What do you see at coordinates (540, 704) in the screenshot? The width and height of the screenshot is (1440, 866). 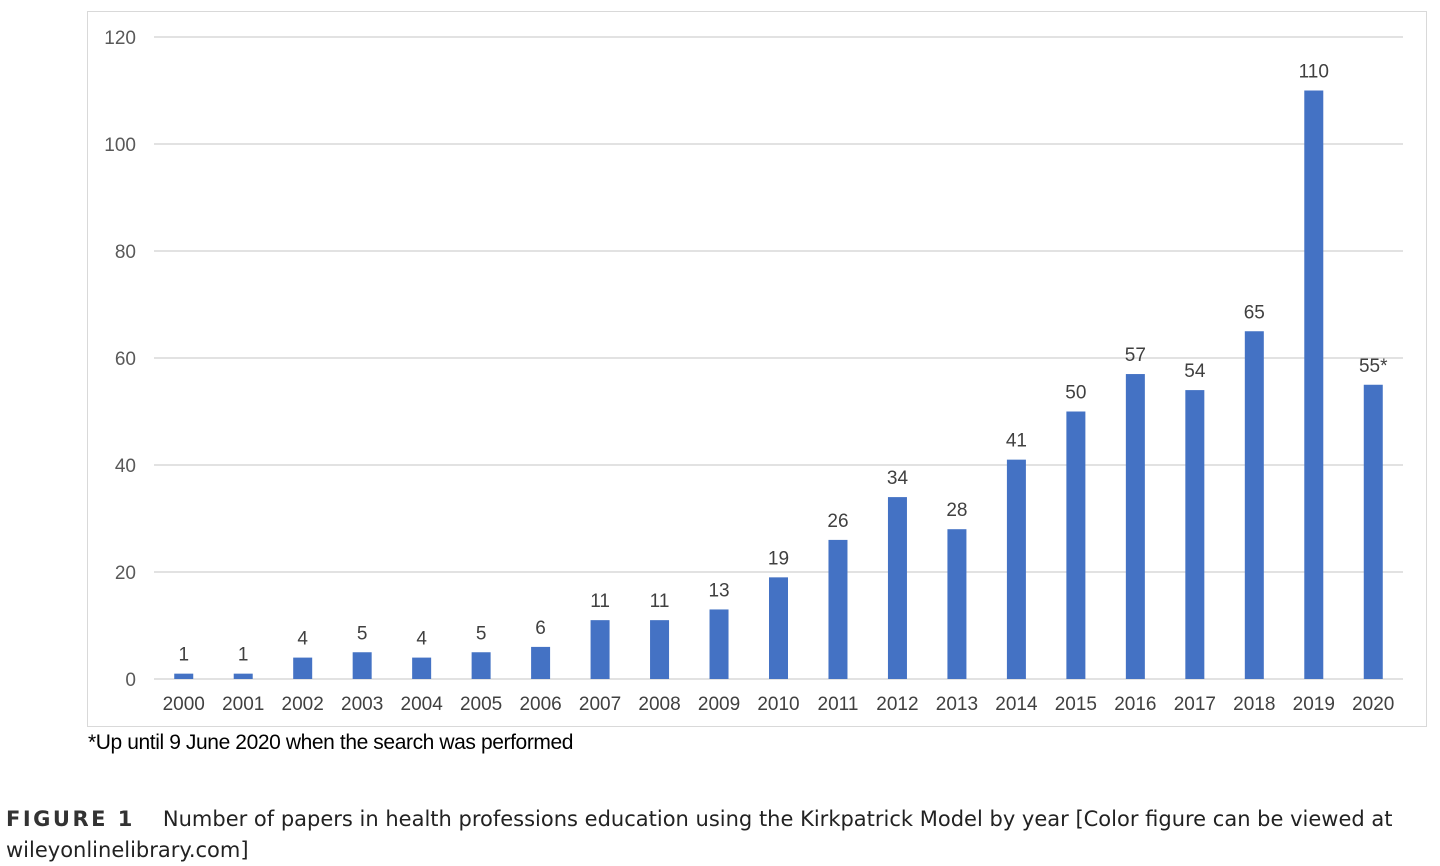 I see `x-tick-label-2006: 2006` at bounding box center [540, 704].